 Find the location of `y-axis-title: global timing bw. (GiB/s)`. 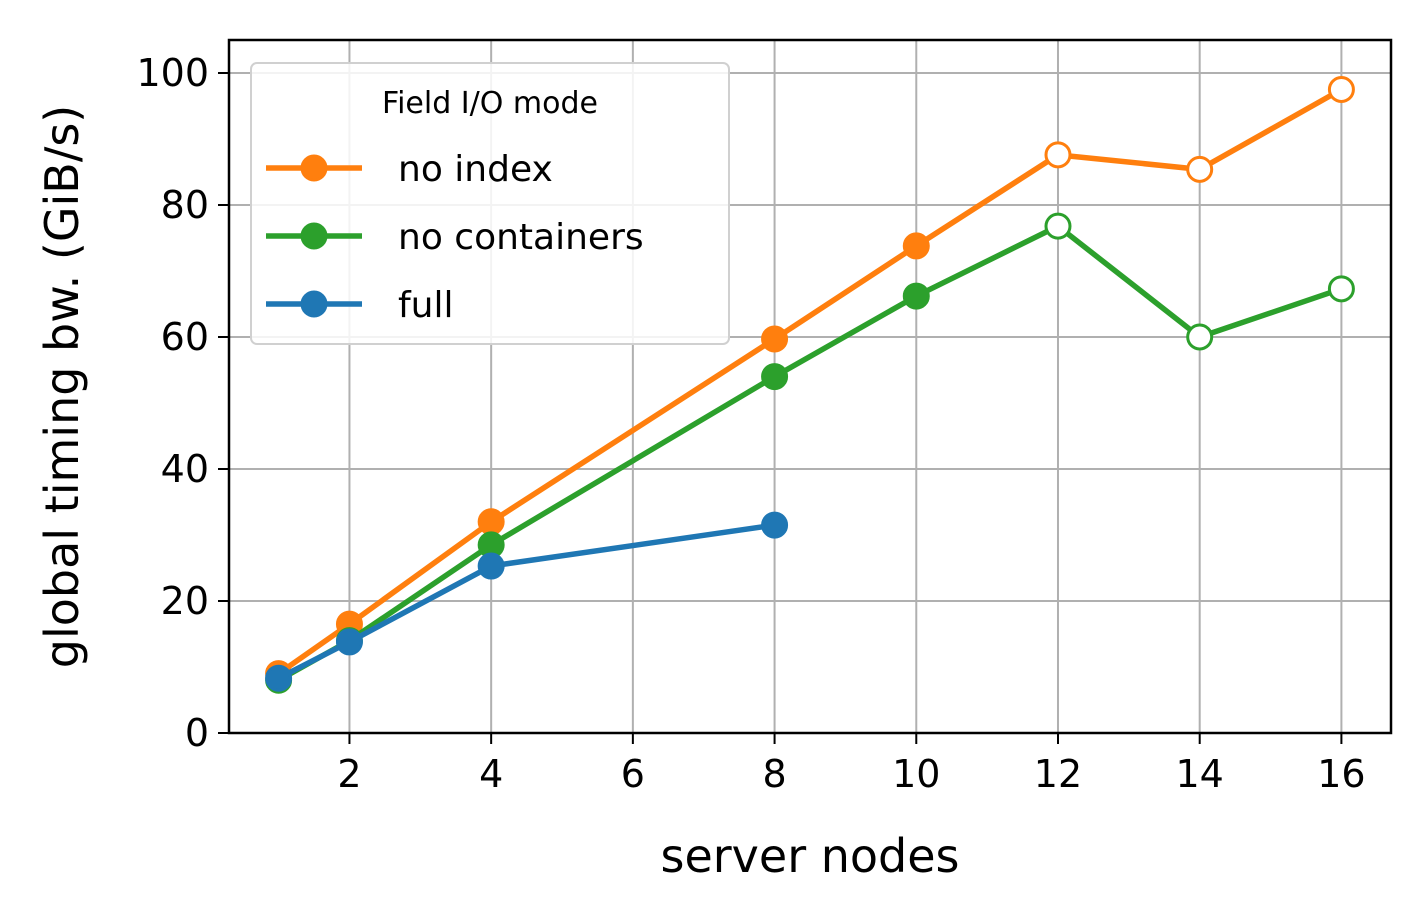

y-axis-title: global timing bw. (GiB/s) is located at coordinates (62, 386).